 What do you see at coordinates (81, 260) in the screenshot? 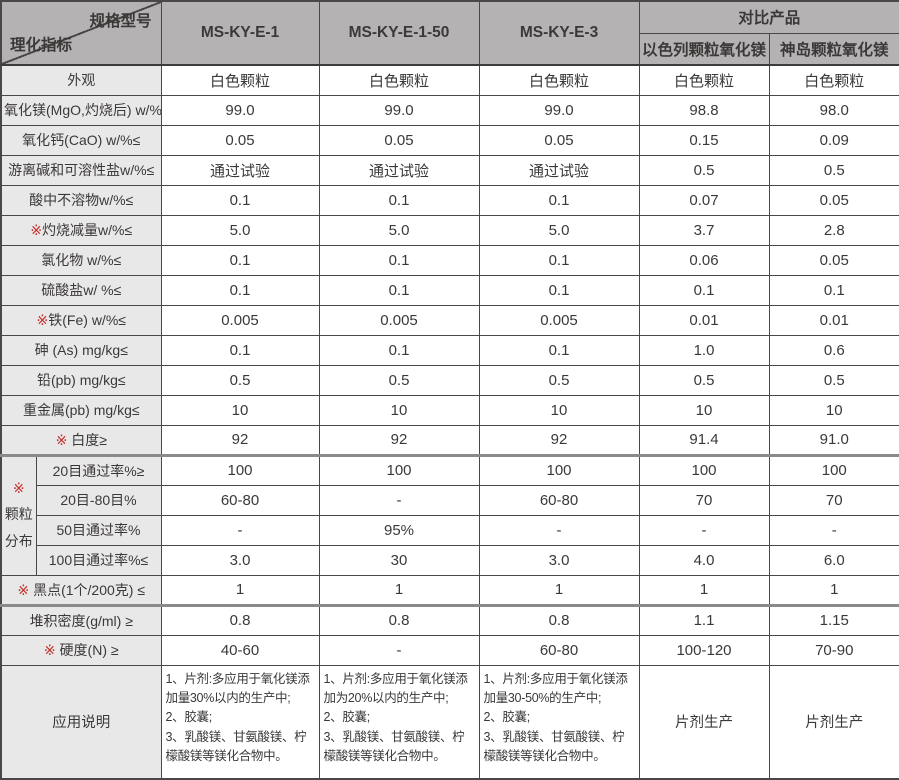
I see `row-label-text: 氯化物 w/%≤` at bounding box center [81, 260].